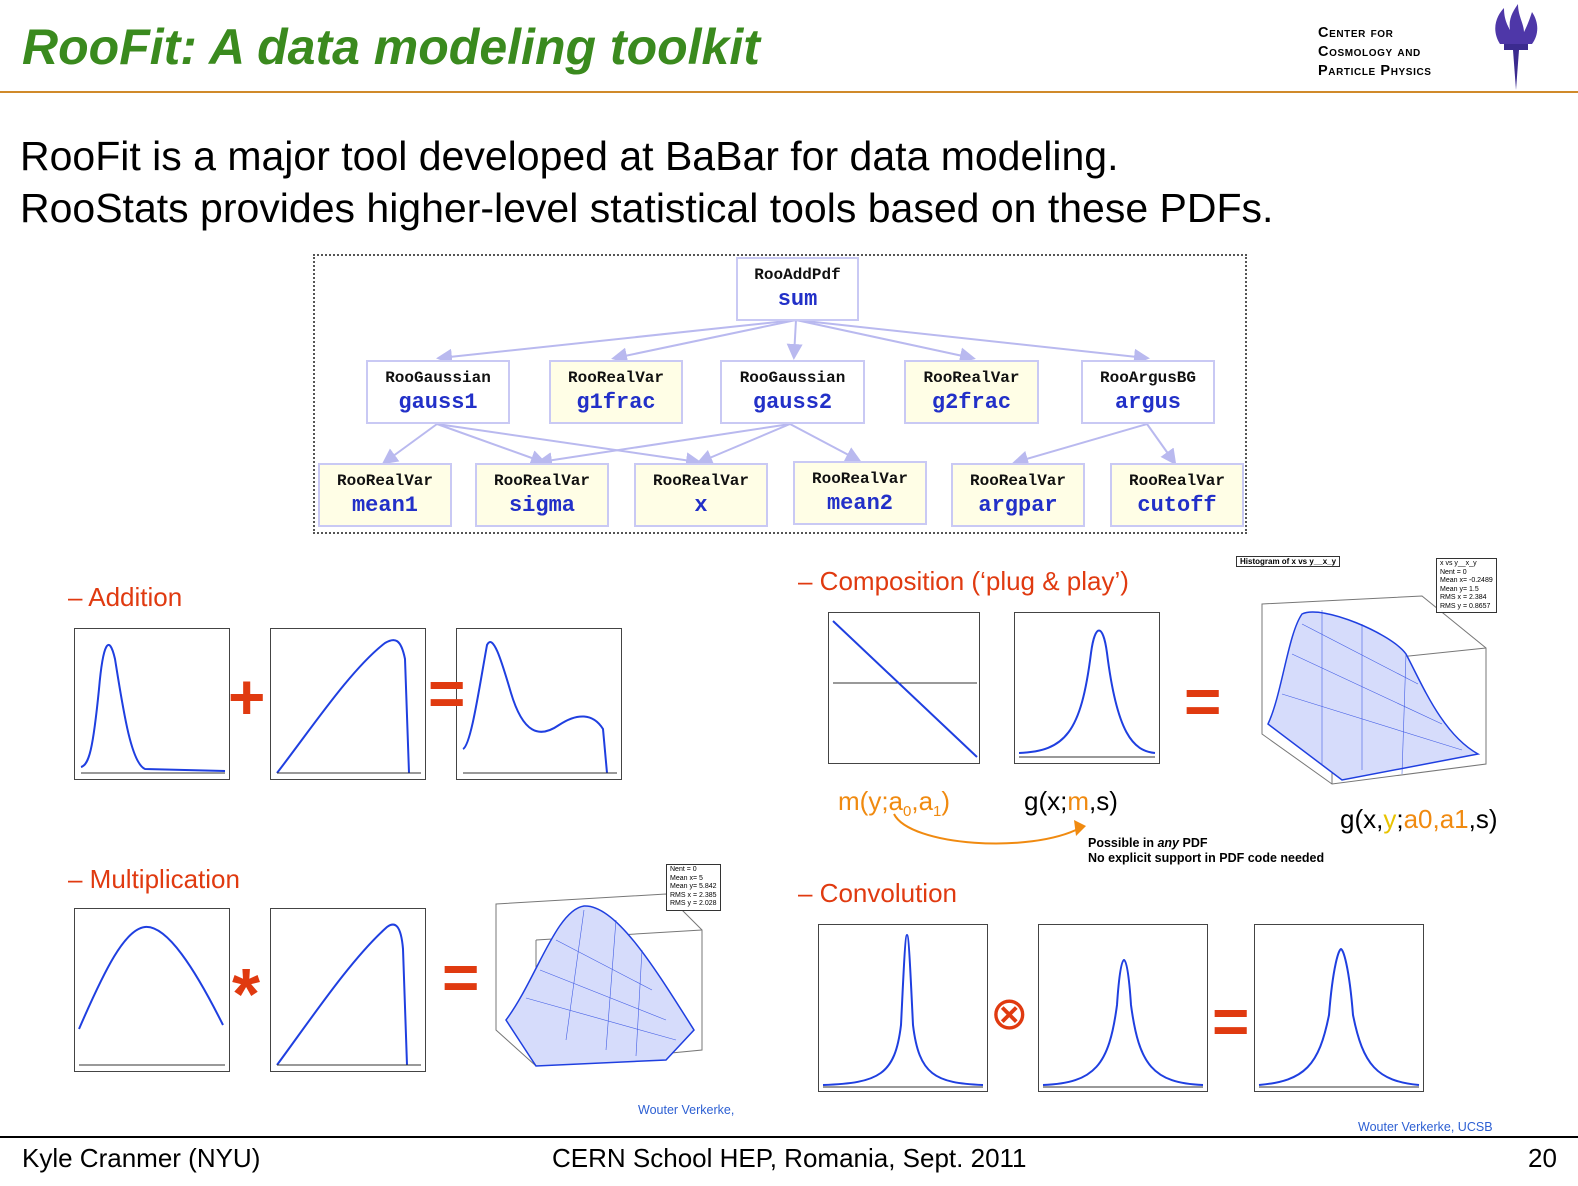  Describe the element at coordinates (1123, 1008) in the screenshot. I see `convolution-gauss-plot` at that location.